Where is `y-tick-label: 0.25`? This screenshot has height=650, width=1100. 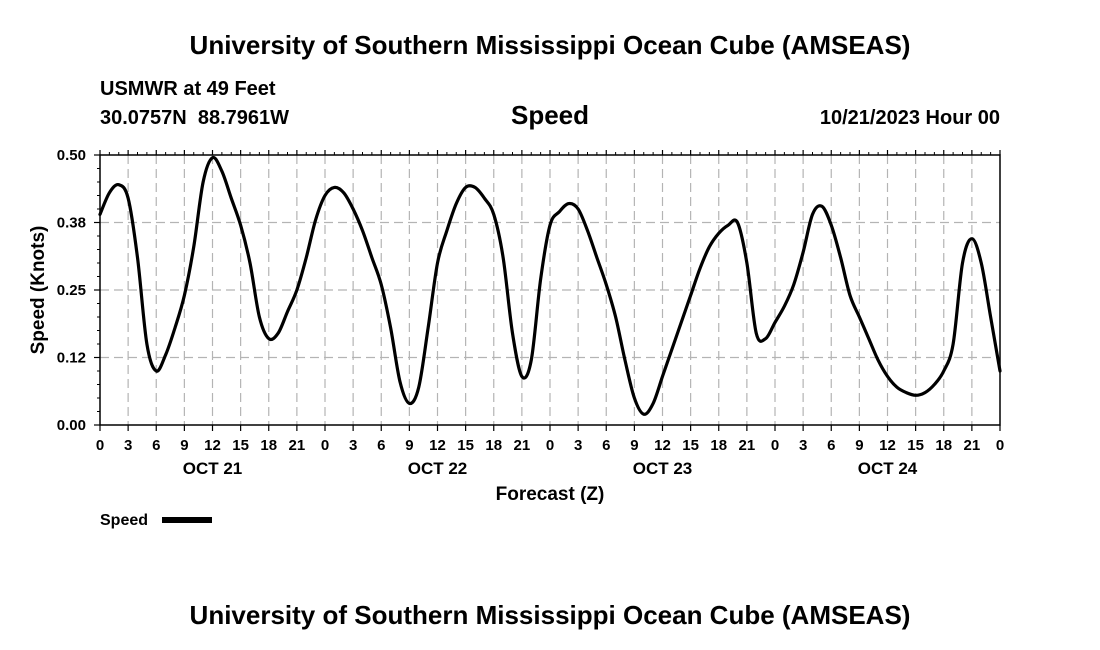
y-tick-label: 0.25 is located at coordinates (71, 290).